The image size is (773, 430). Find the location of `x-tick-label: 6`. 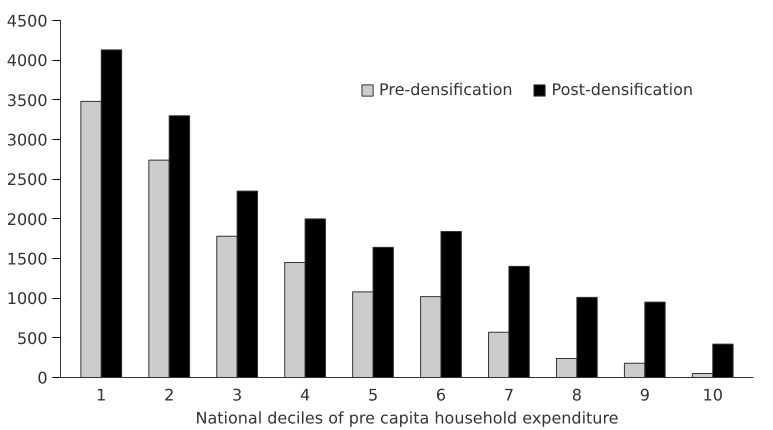

x-tick-label: 6 is located at coordinates (441, 395).